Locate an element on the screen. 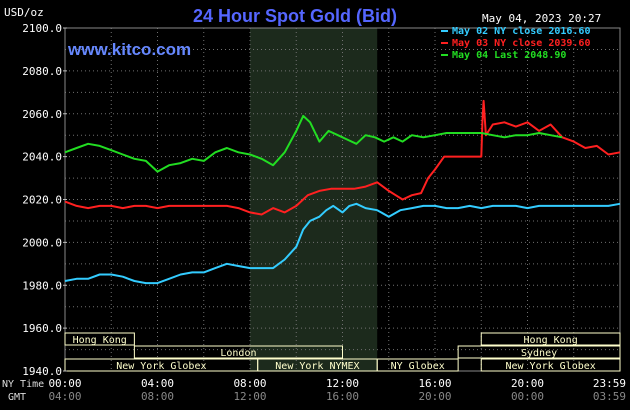 The width and height of the screenshot is (630, 410). y-tick-label: 2100.0 is located at coordinates (42, 28).